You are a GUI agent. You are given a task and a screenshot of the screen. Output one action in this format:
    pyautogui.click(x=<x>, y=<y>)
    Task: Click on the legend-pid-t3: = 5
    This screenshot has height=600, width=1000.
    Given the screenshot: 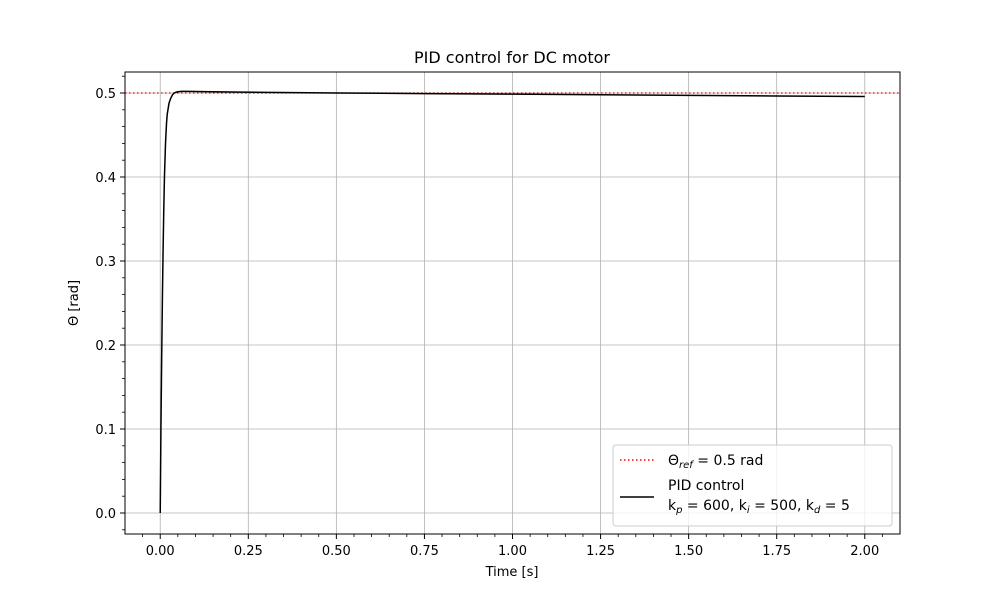 What is the action you would take?
    pyautogui.click(x=835, y=506)
    